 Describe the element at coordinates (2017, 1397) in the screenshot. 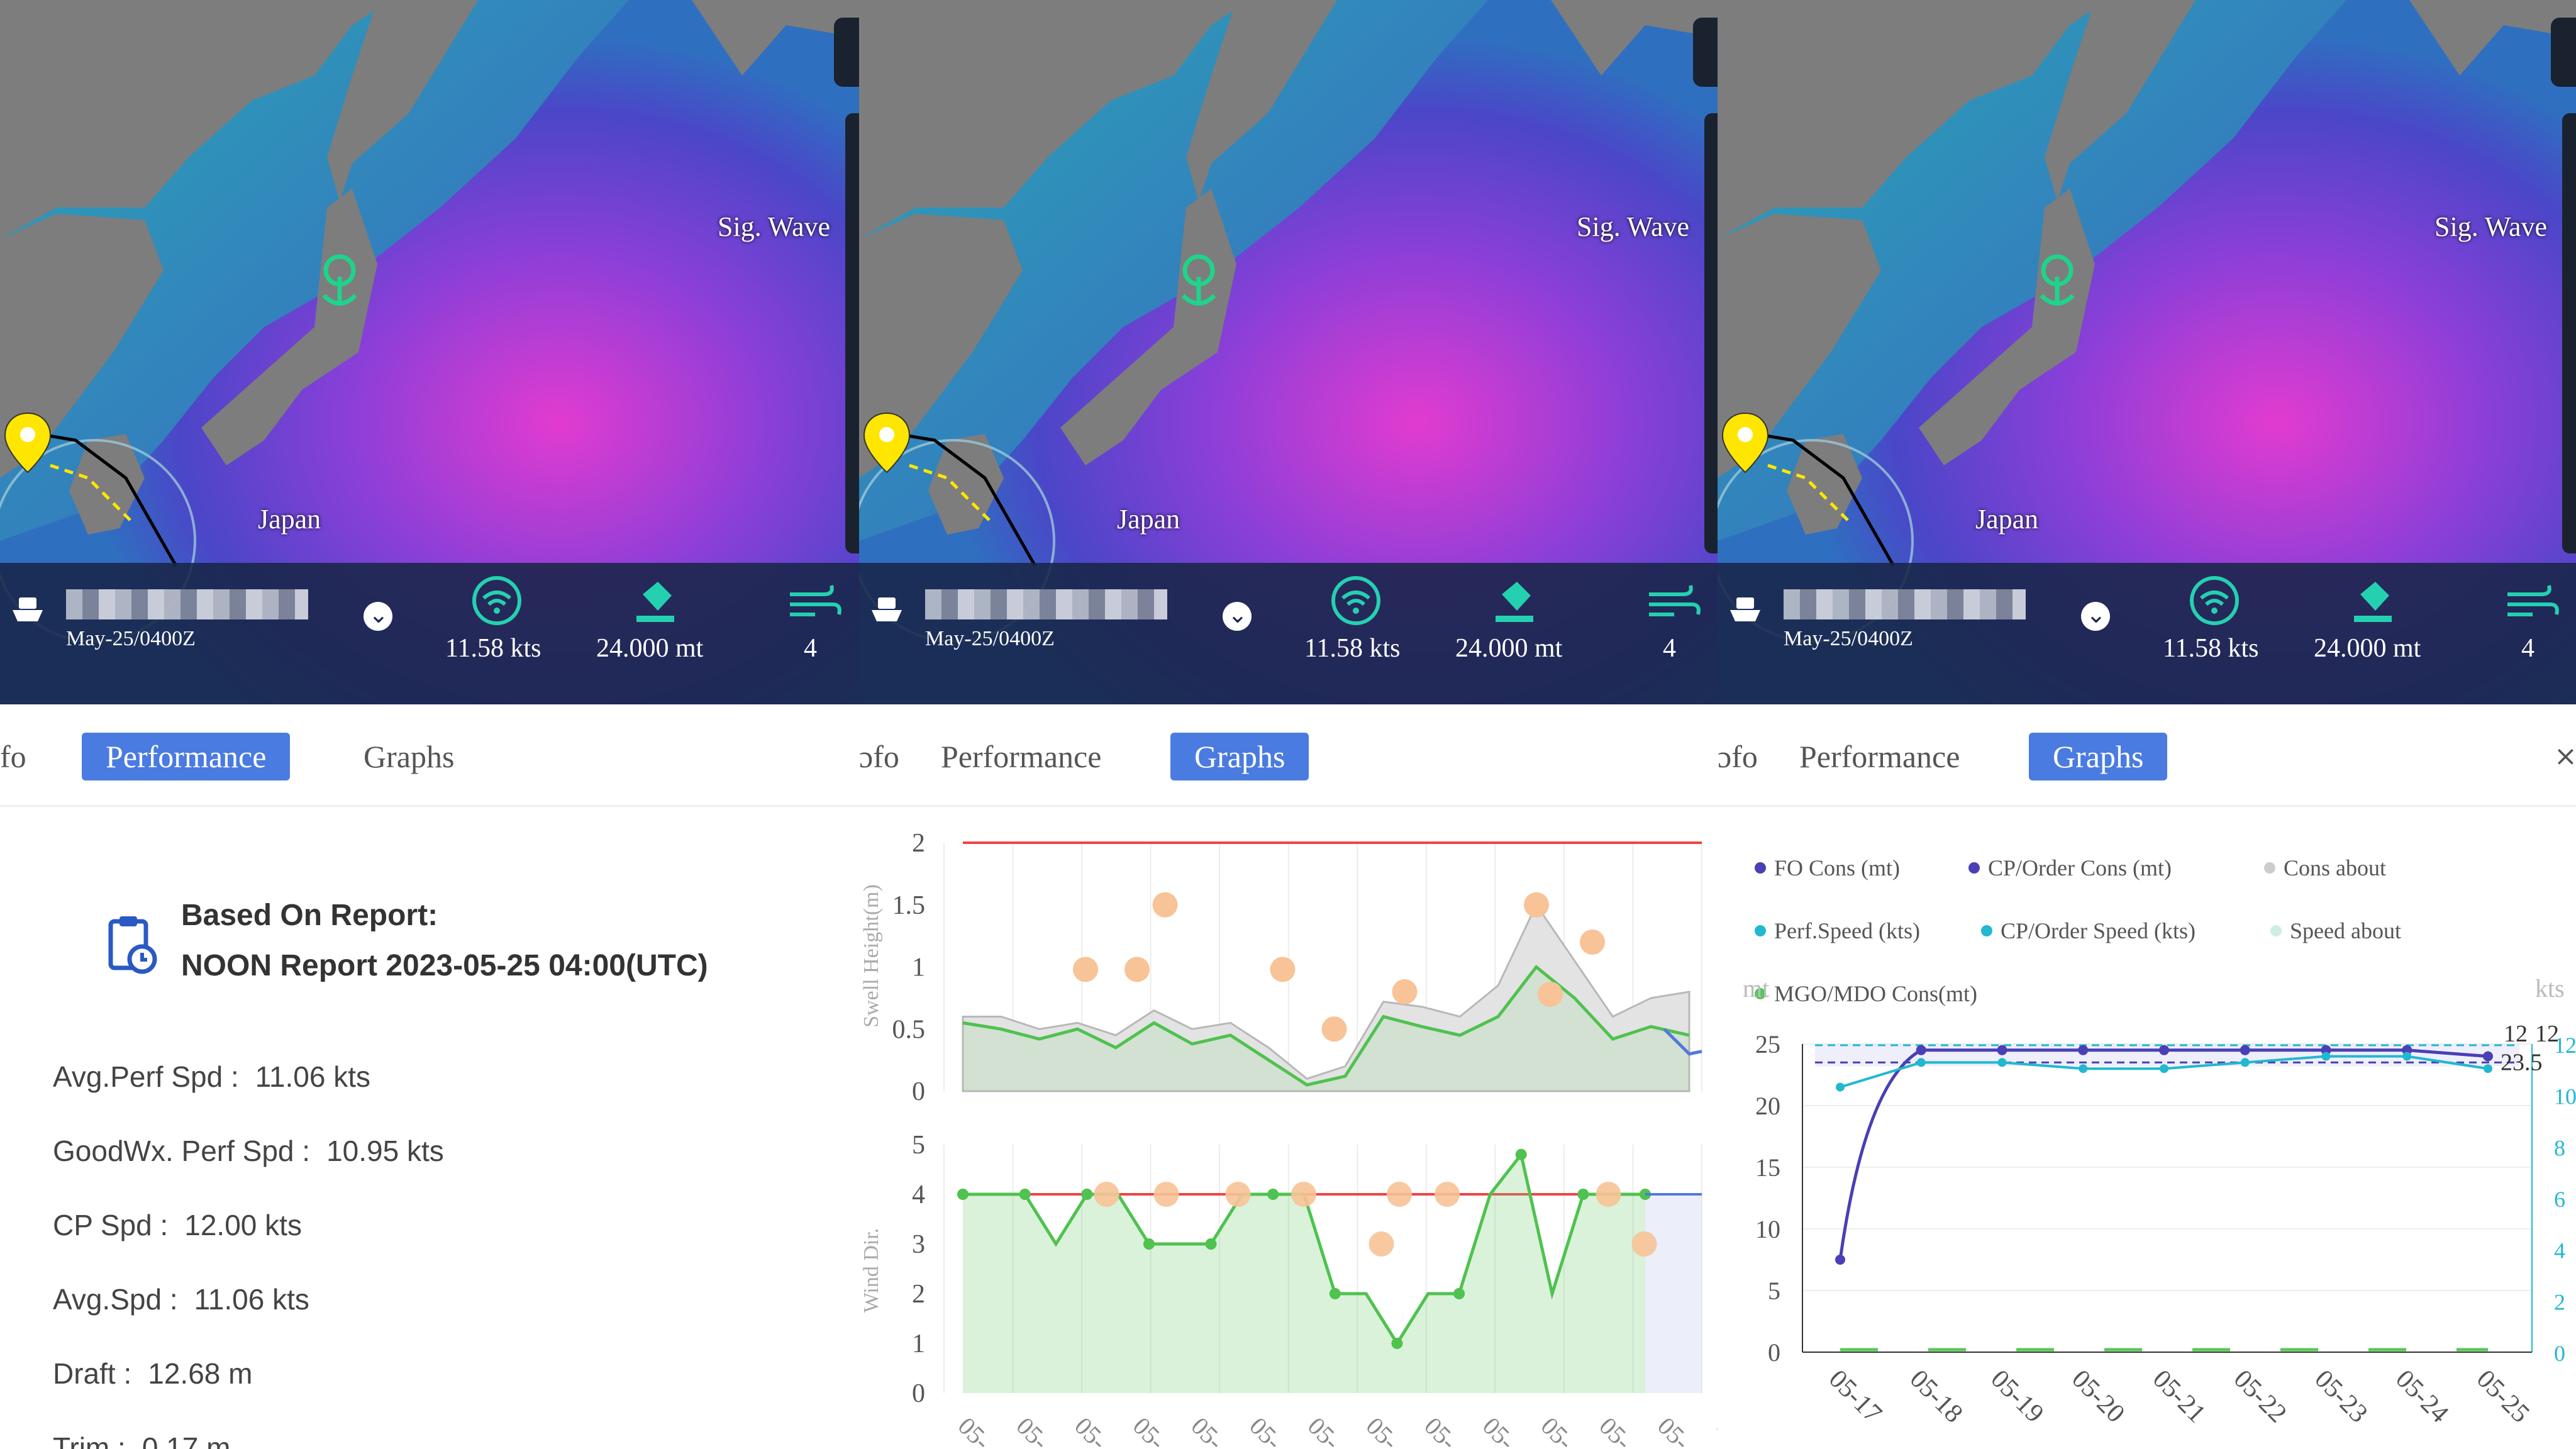

I see `x-tick-label: 05-19` at that location.